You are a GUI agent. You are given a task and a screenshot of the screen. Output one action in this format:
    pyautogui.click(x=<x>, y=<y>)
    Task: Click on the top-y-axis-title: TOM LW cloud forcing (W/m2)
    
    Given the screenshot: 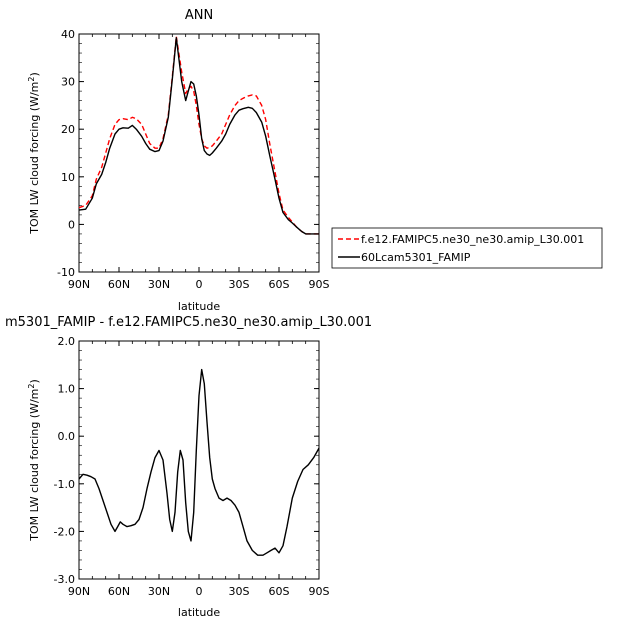 What is the action you would take?
    pyautogui.click(x=34, y=153)
    